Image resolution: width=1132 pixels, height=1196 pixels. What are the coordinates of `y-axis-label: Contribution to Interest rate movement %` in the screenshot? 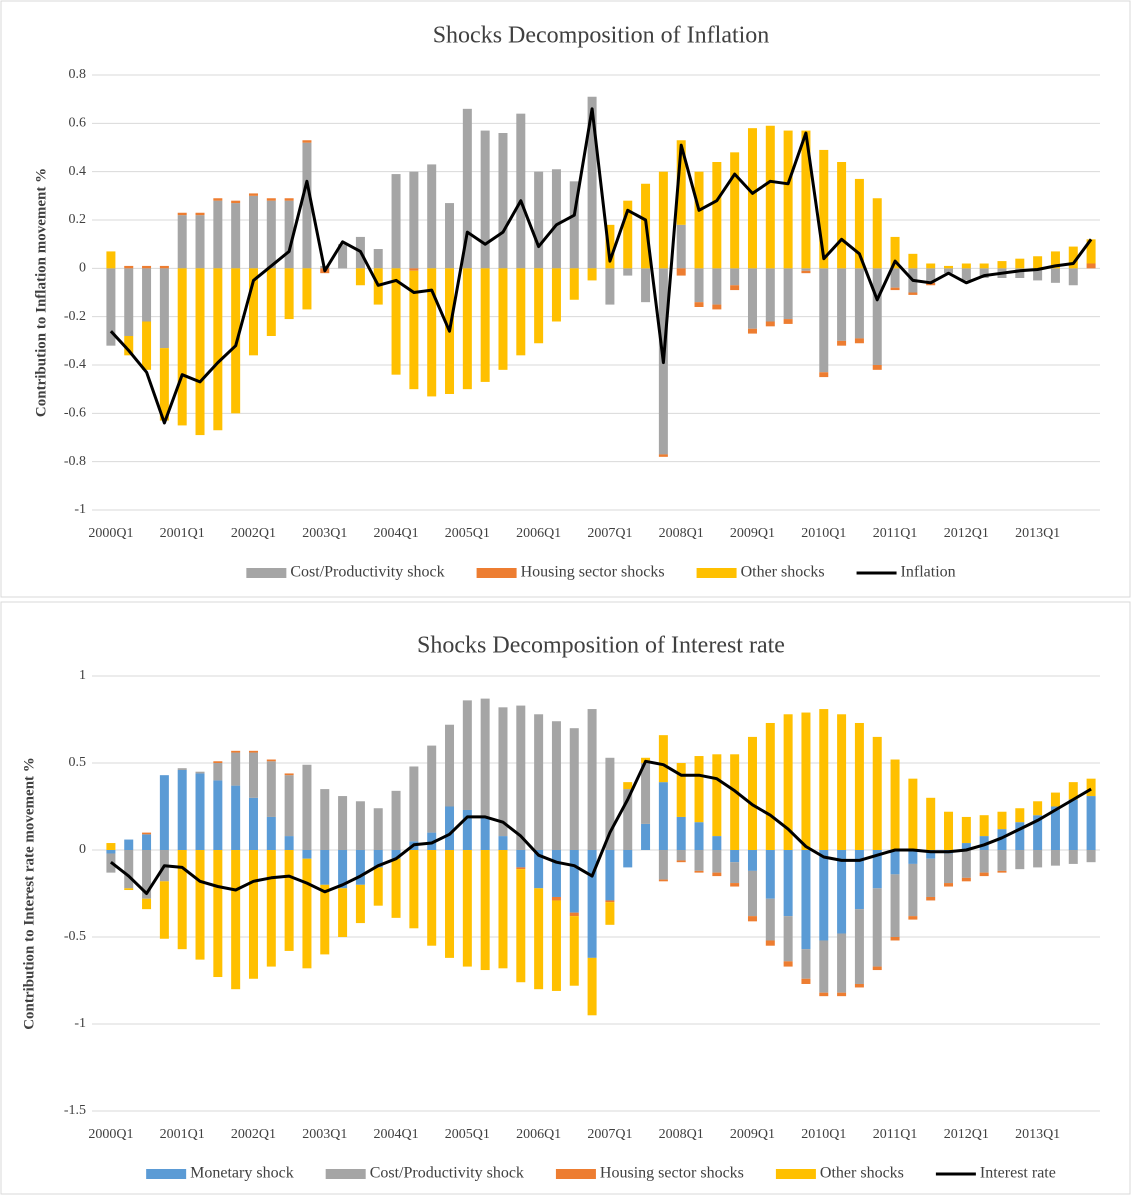 It's located at (29, 893).